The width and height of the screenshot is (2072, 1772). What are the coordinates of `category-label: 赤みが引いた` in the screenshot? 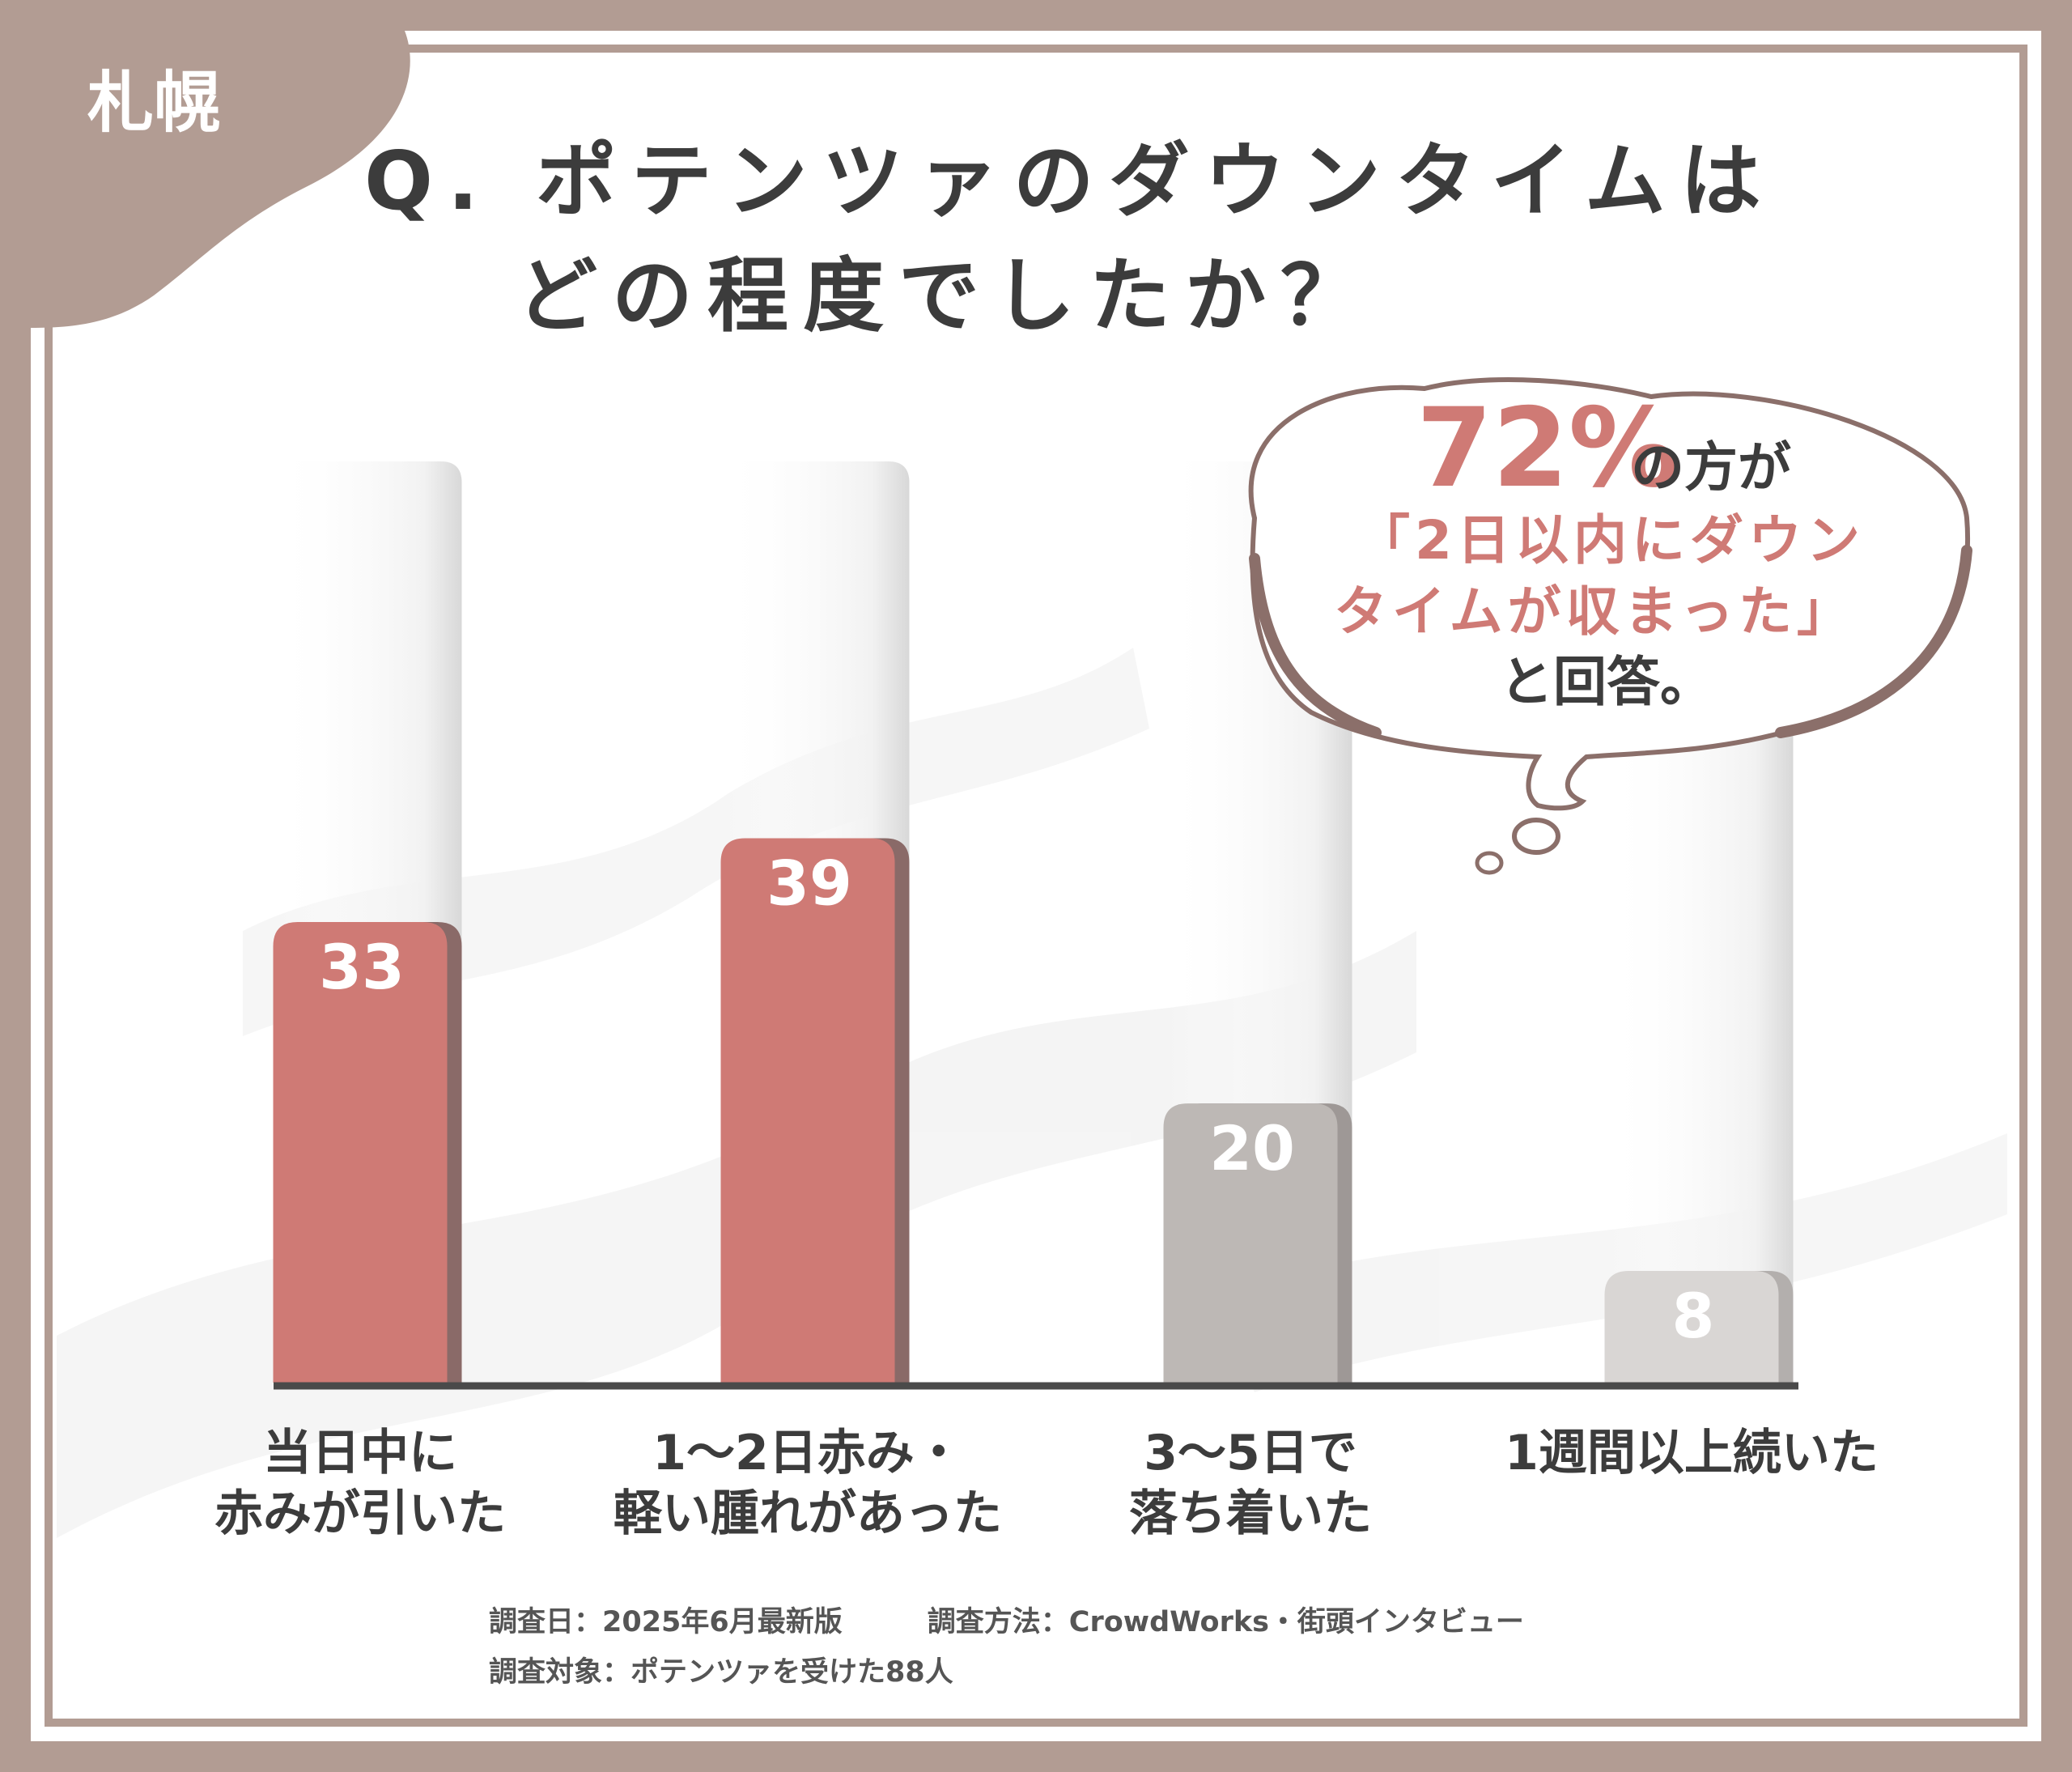 It's located at (360, 1514).